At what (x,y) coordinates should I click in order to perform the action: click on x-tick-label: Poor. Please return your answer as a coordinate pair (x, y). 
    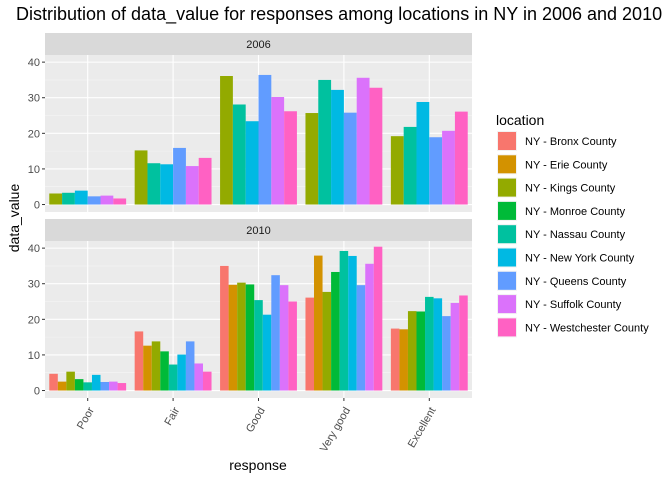
    Looking at the image, I should click on (86, 418).